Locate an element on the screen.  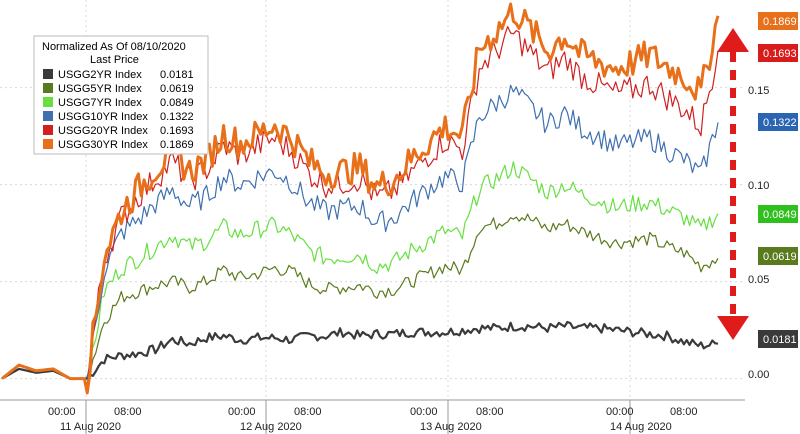
y-tick-label: 0.10 is located at coordinates (758, 186).